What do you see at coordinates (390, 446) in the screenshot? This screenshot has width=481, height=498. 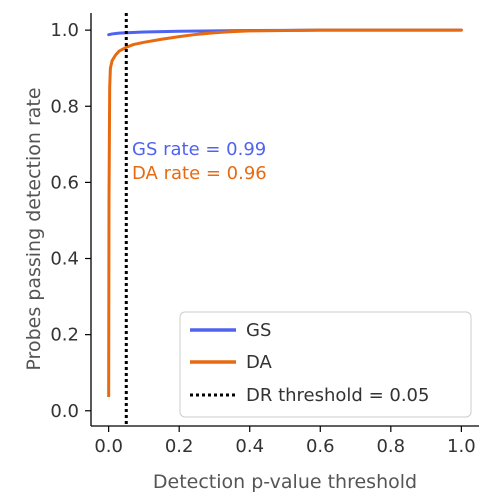 I see `x-tick-label: 0.8` at bounding box center [390, 446].